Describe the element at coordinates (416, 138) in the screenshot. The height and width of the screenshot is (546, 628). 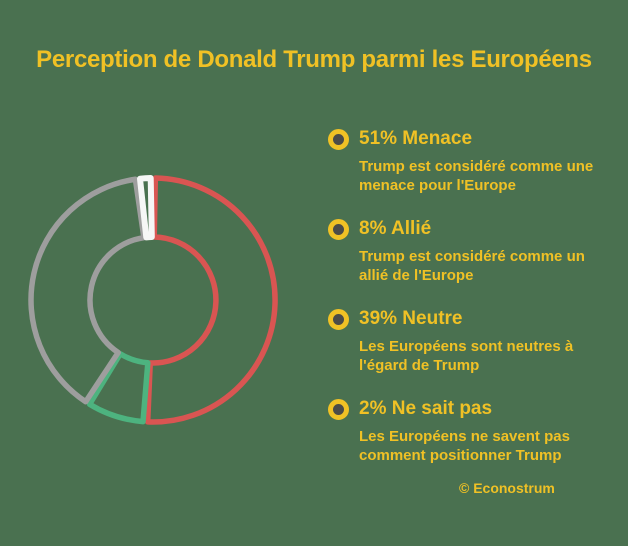
I see `legend-heading: 51% Menace` at that location.